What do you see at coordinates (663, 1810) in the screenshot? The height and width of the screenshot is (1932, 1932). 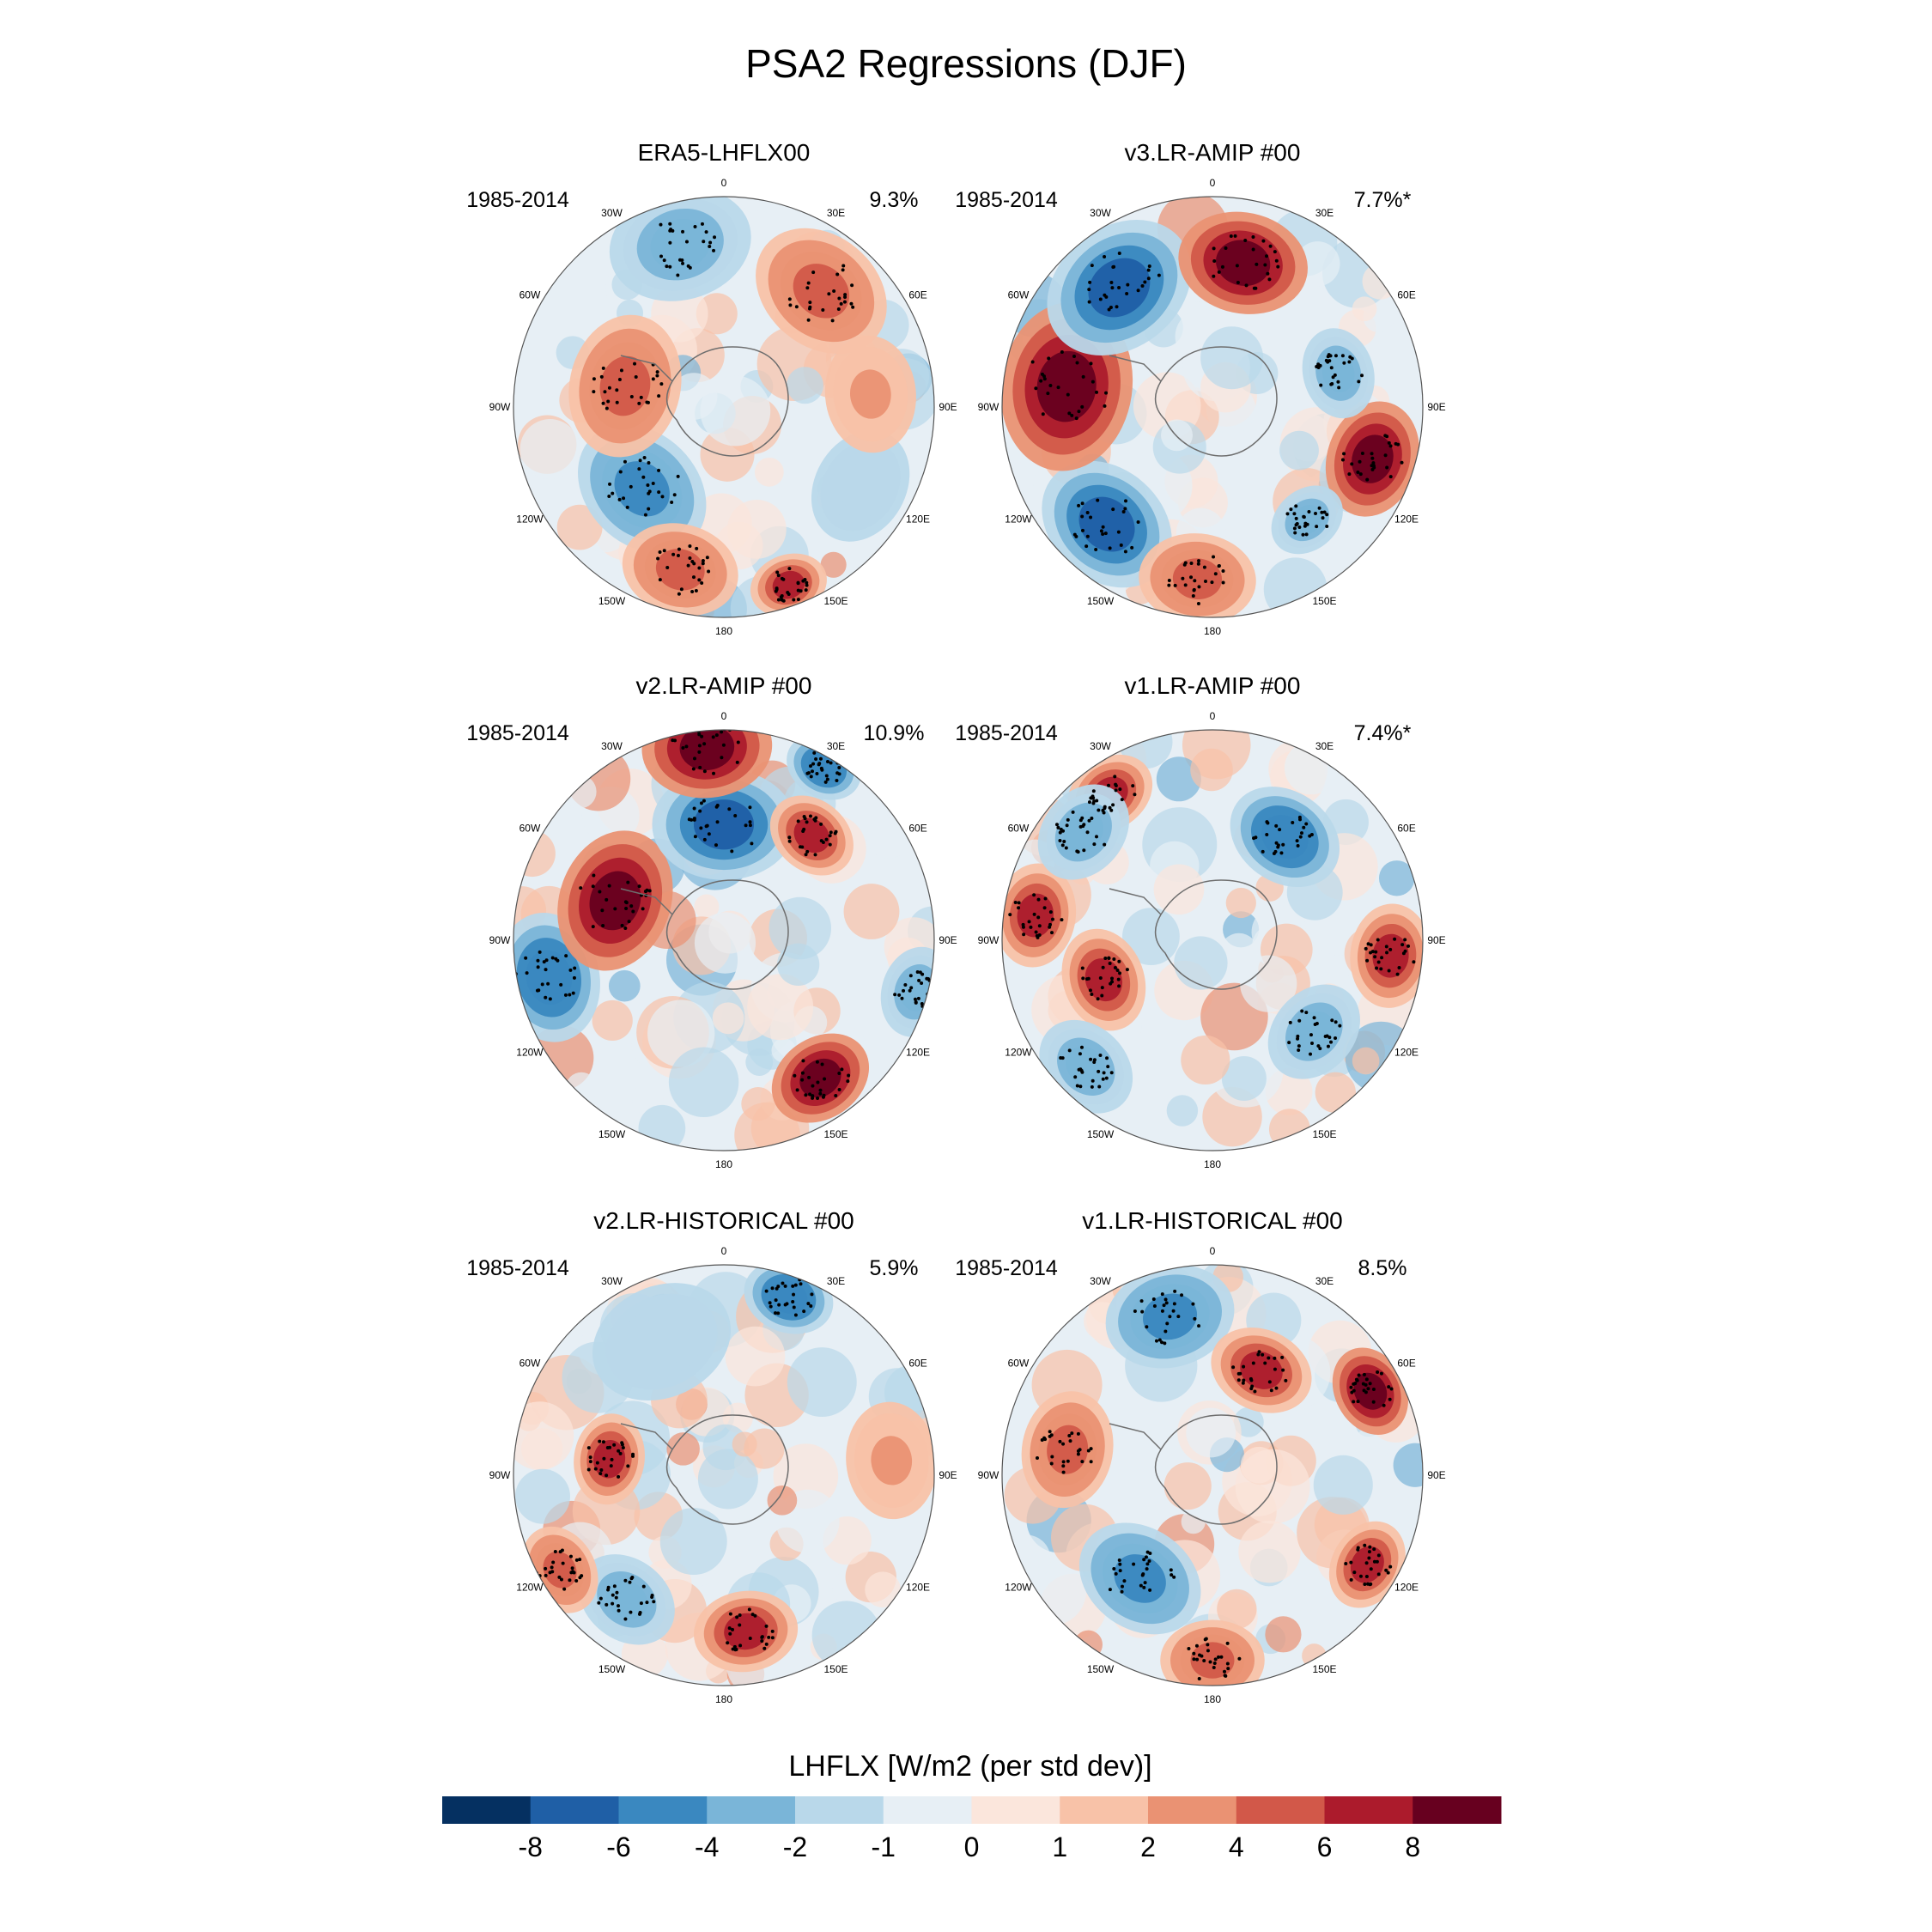 I see `colorbar-box` at bounding box center [663, 1810].